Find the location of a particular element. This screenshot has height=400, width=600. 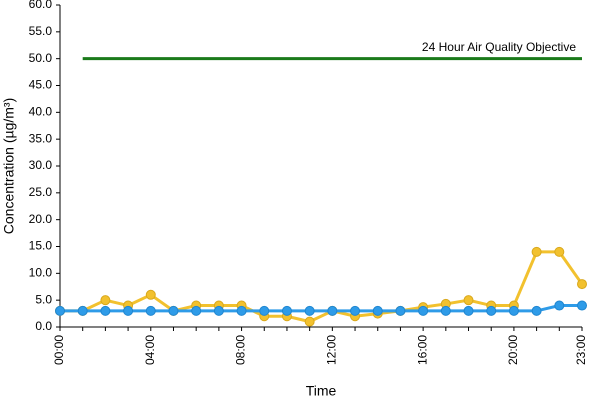

y-tick-label: 5.0 is located at coordinates (43, 299).